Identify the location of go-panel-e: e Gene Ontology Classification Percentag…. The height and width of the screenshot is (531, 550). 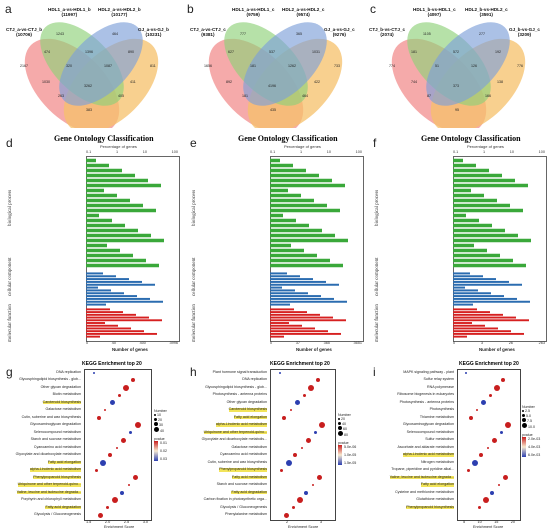
(275, 242).